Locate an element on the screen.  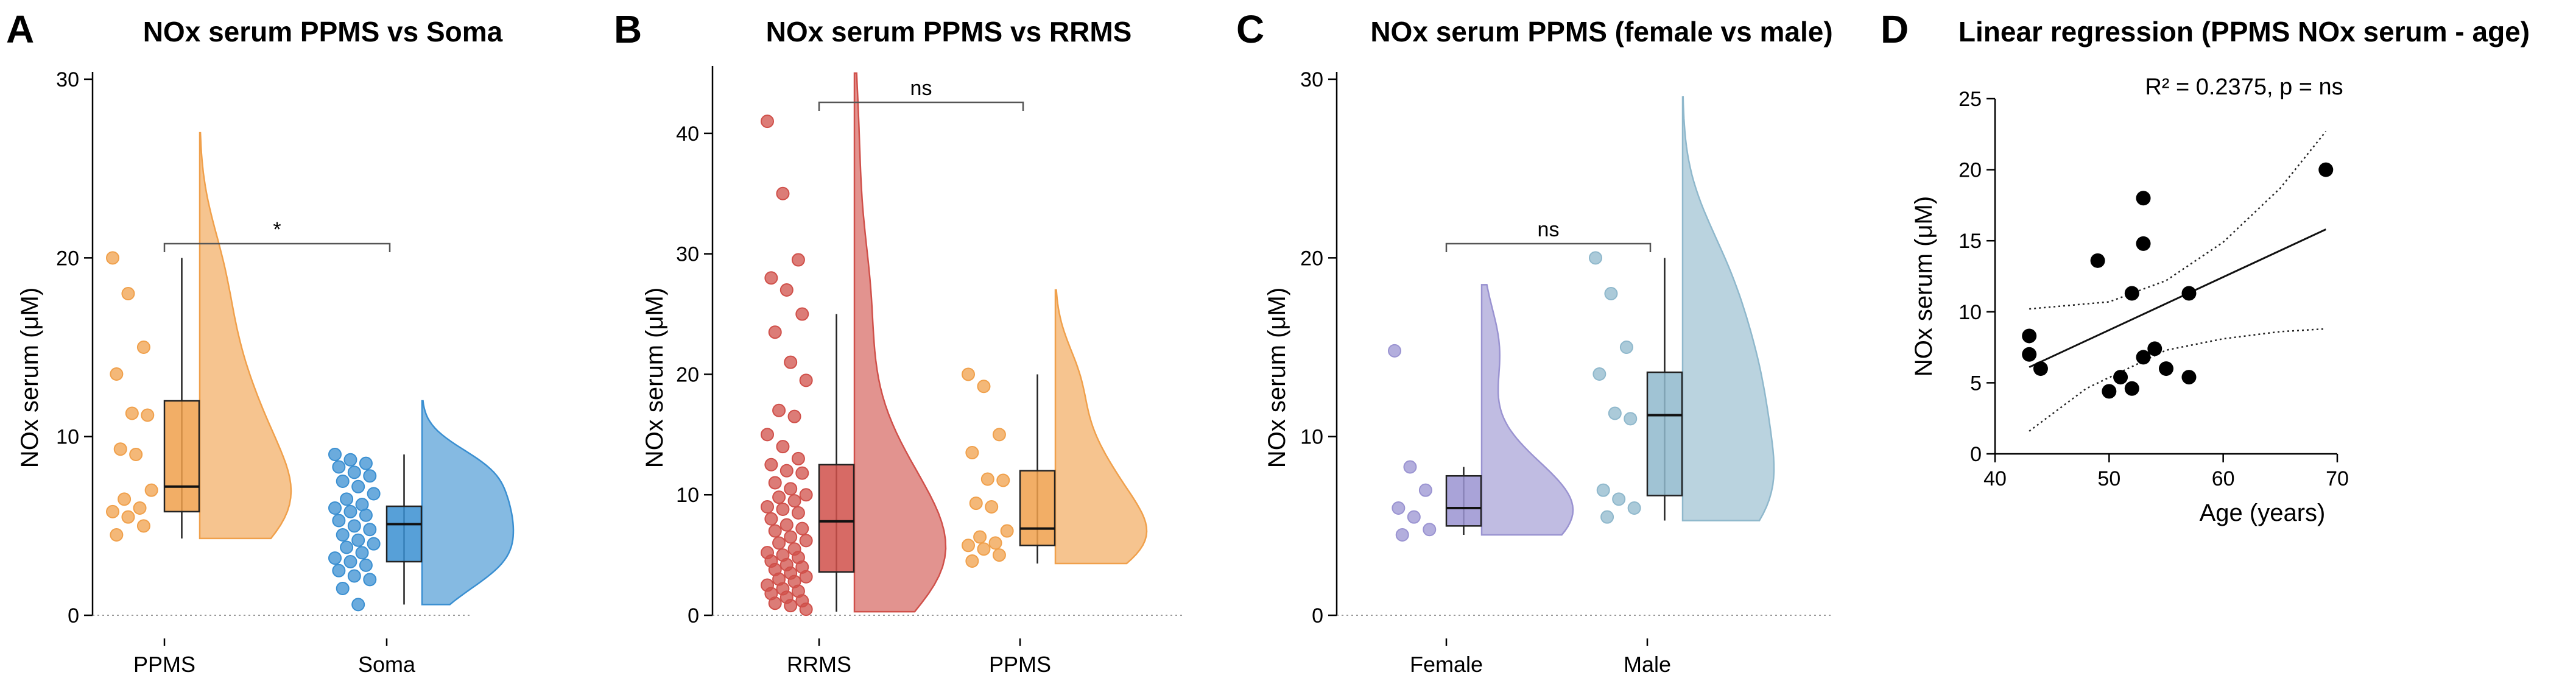
y-tick-label: 20 is located at coordinates (67, 258).